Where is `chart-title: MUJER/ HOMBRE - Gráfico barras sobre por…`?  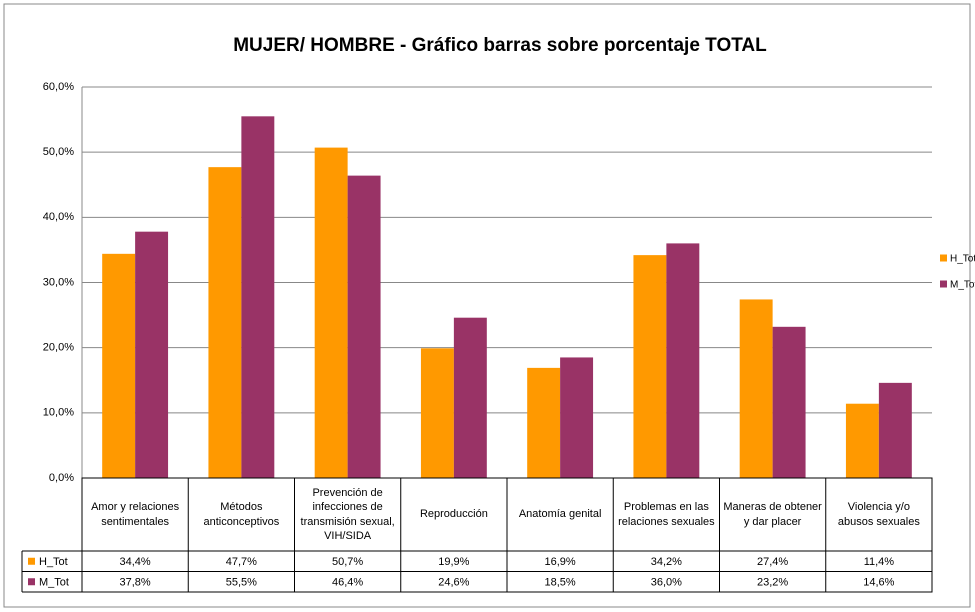 chart-title: MUJER/ HOMBRE - Gráfico barras sobre por… is located at coordinates (500, 45).